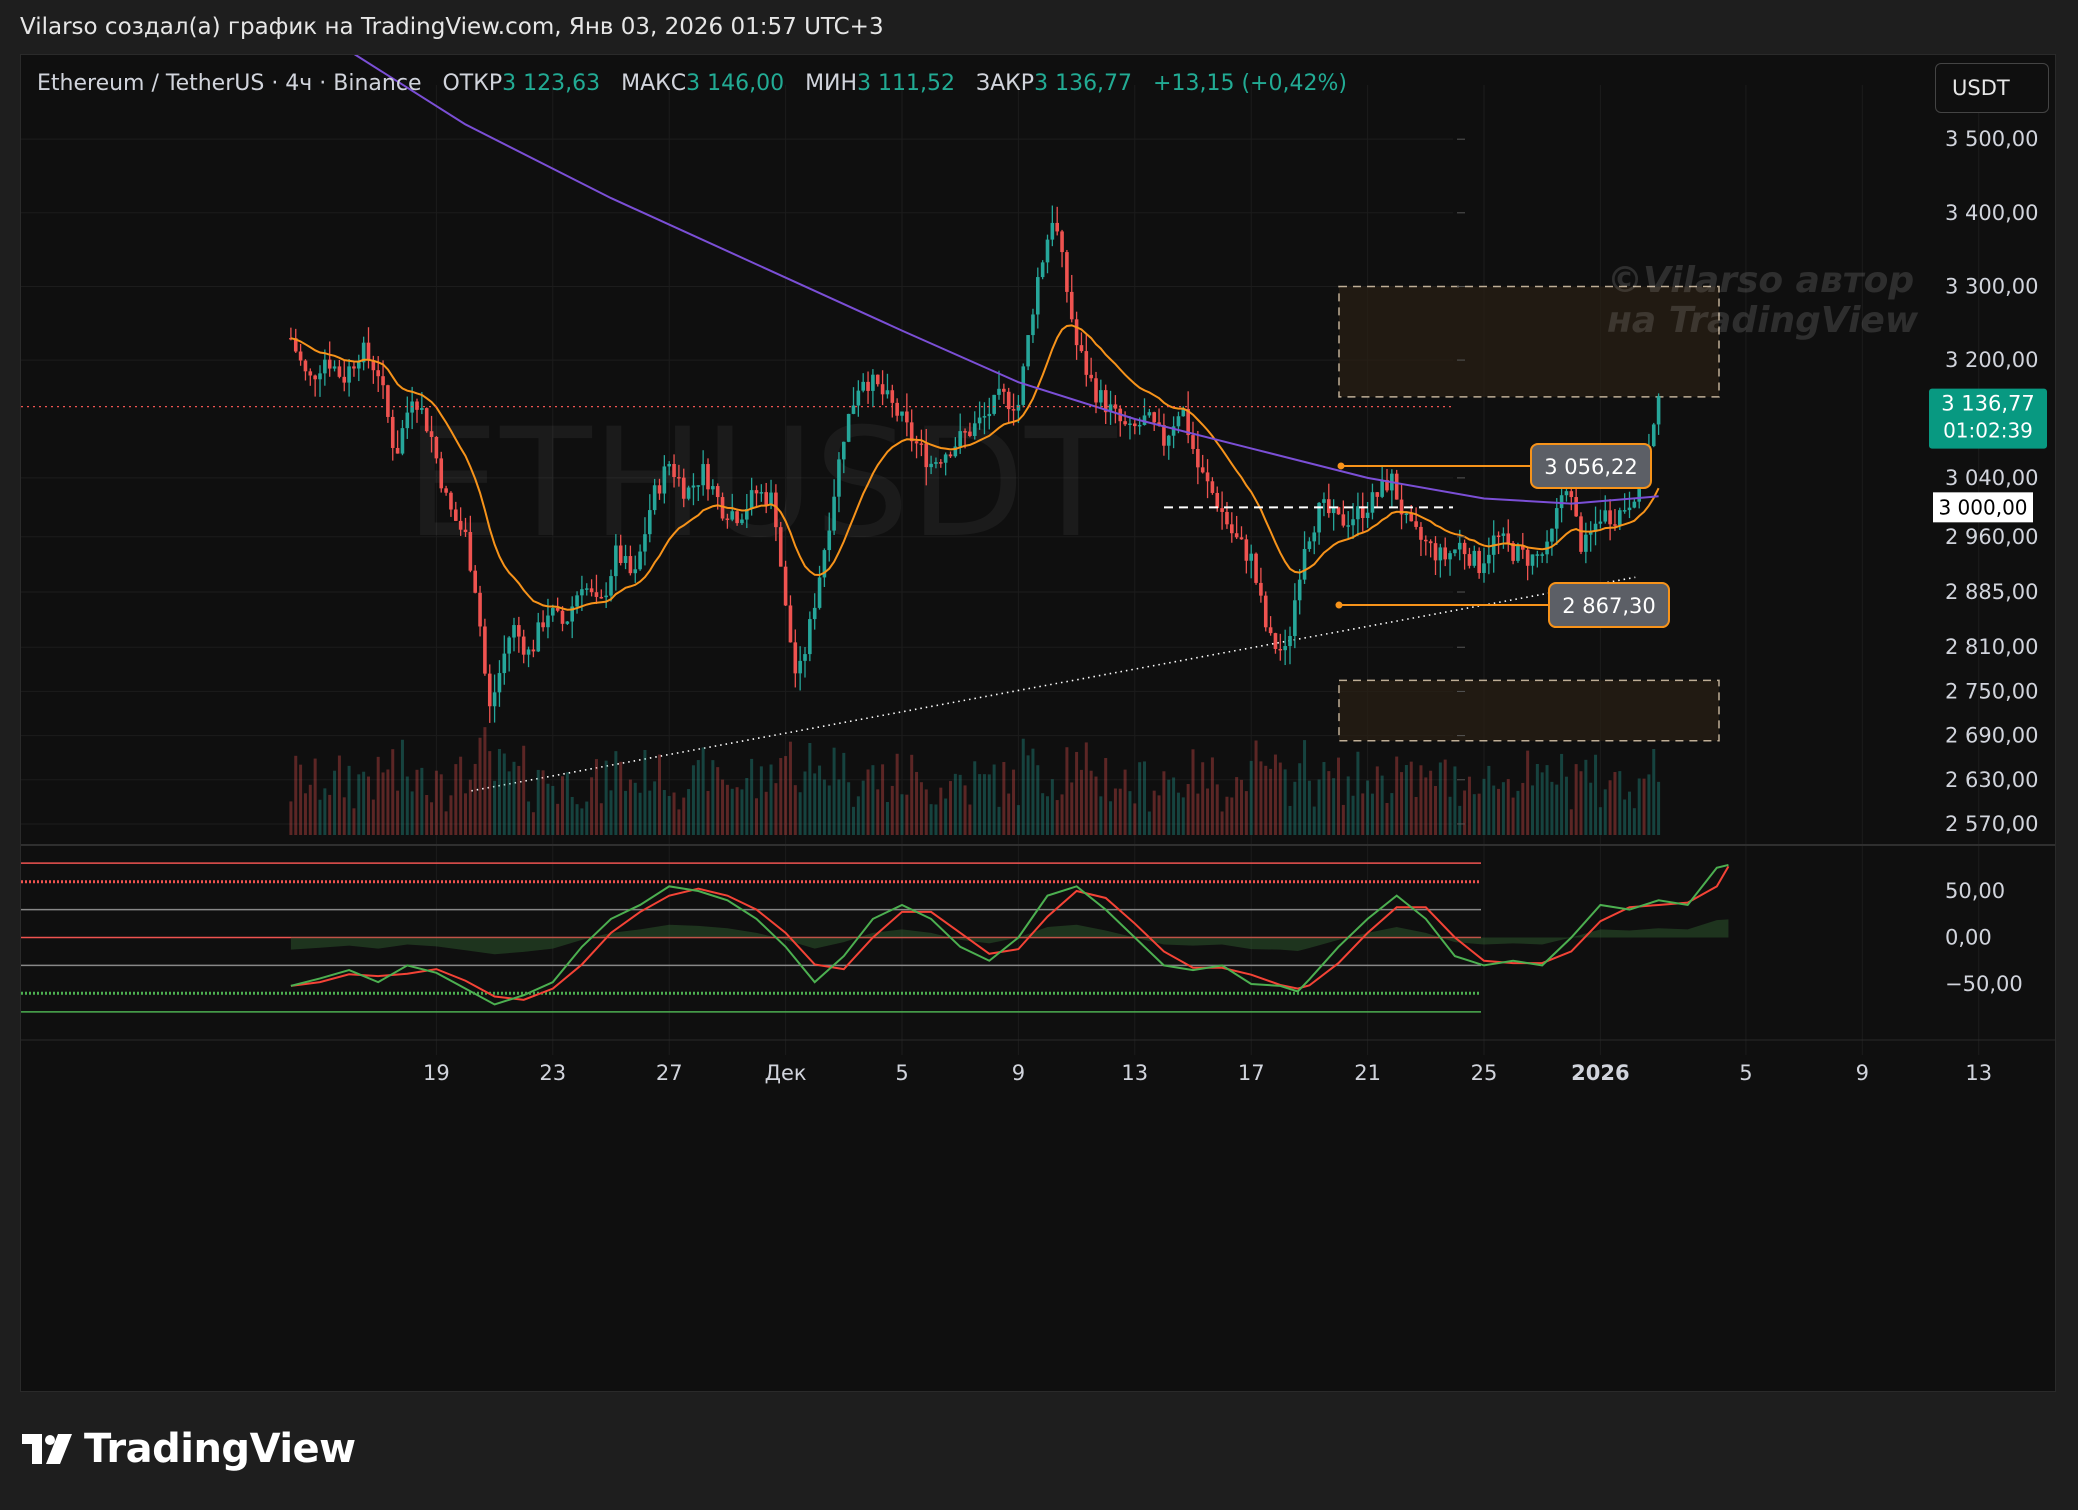  What do you see at coordinates (189, 1449) in the screenshot?
I see `tradingview-logo: TradingView` at bounding box center [189, 1449].